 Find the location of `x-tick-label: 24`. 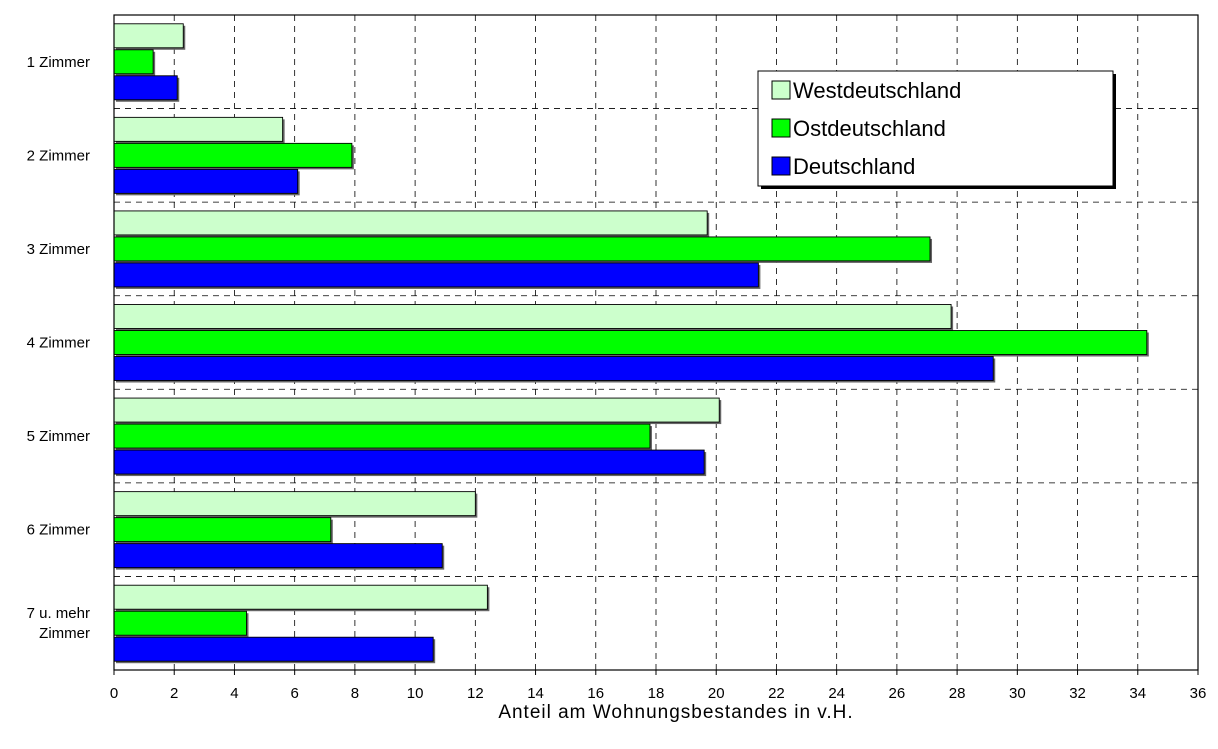

x-tick-label: 24 is located at coordinates (836, 693).